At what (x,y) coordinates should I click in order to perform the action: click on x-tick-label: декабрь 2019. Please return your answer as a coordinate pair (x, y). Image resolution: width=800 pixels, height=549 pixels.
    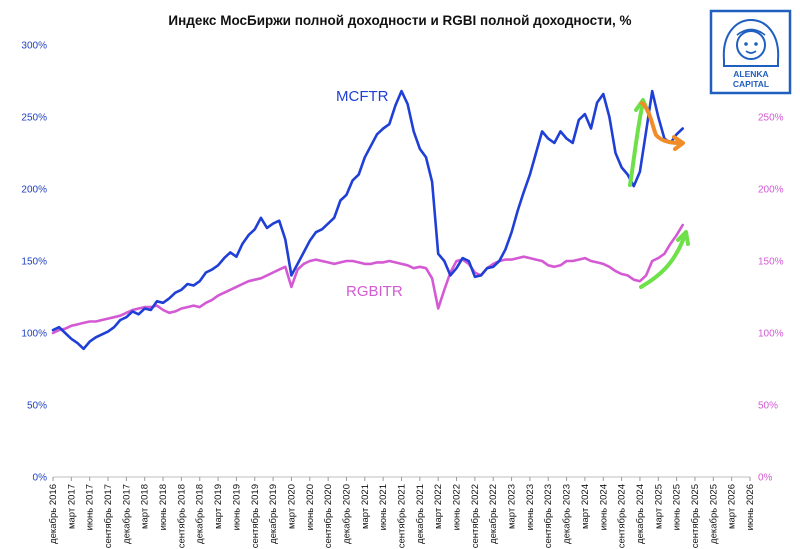
    Looking at the image, I should click on (273, 514).